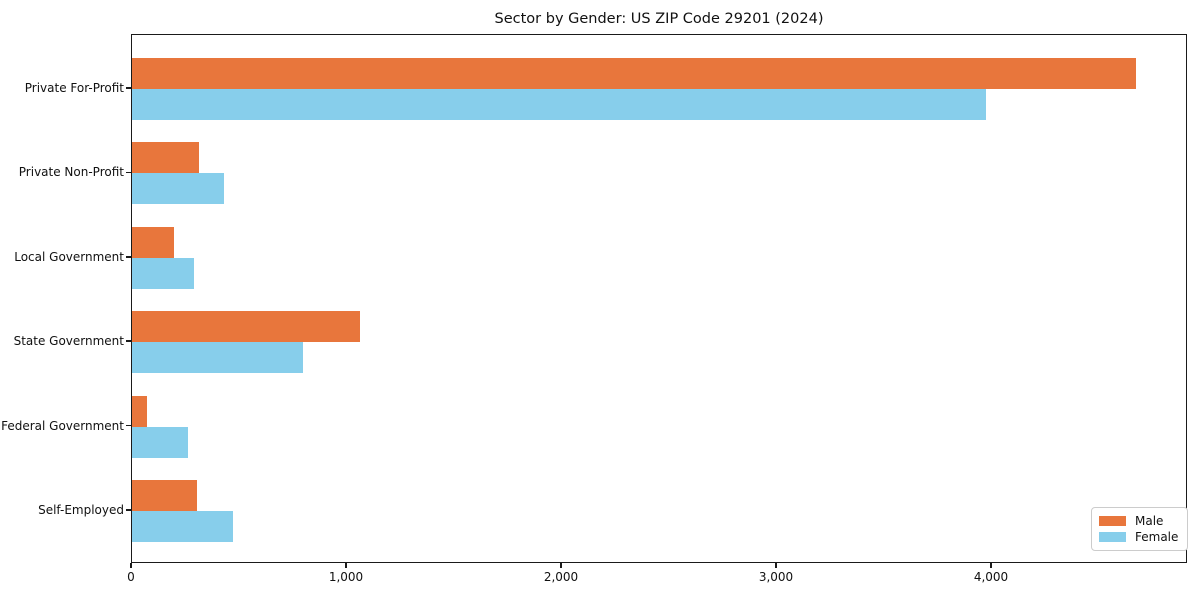 The height and width of the screenshot is (600, 1200). I want to click on bar-male-private-for-profit, so click(634, 73).